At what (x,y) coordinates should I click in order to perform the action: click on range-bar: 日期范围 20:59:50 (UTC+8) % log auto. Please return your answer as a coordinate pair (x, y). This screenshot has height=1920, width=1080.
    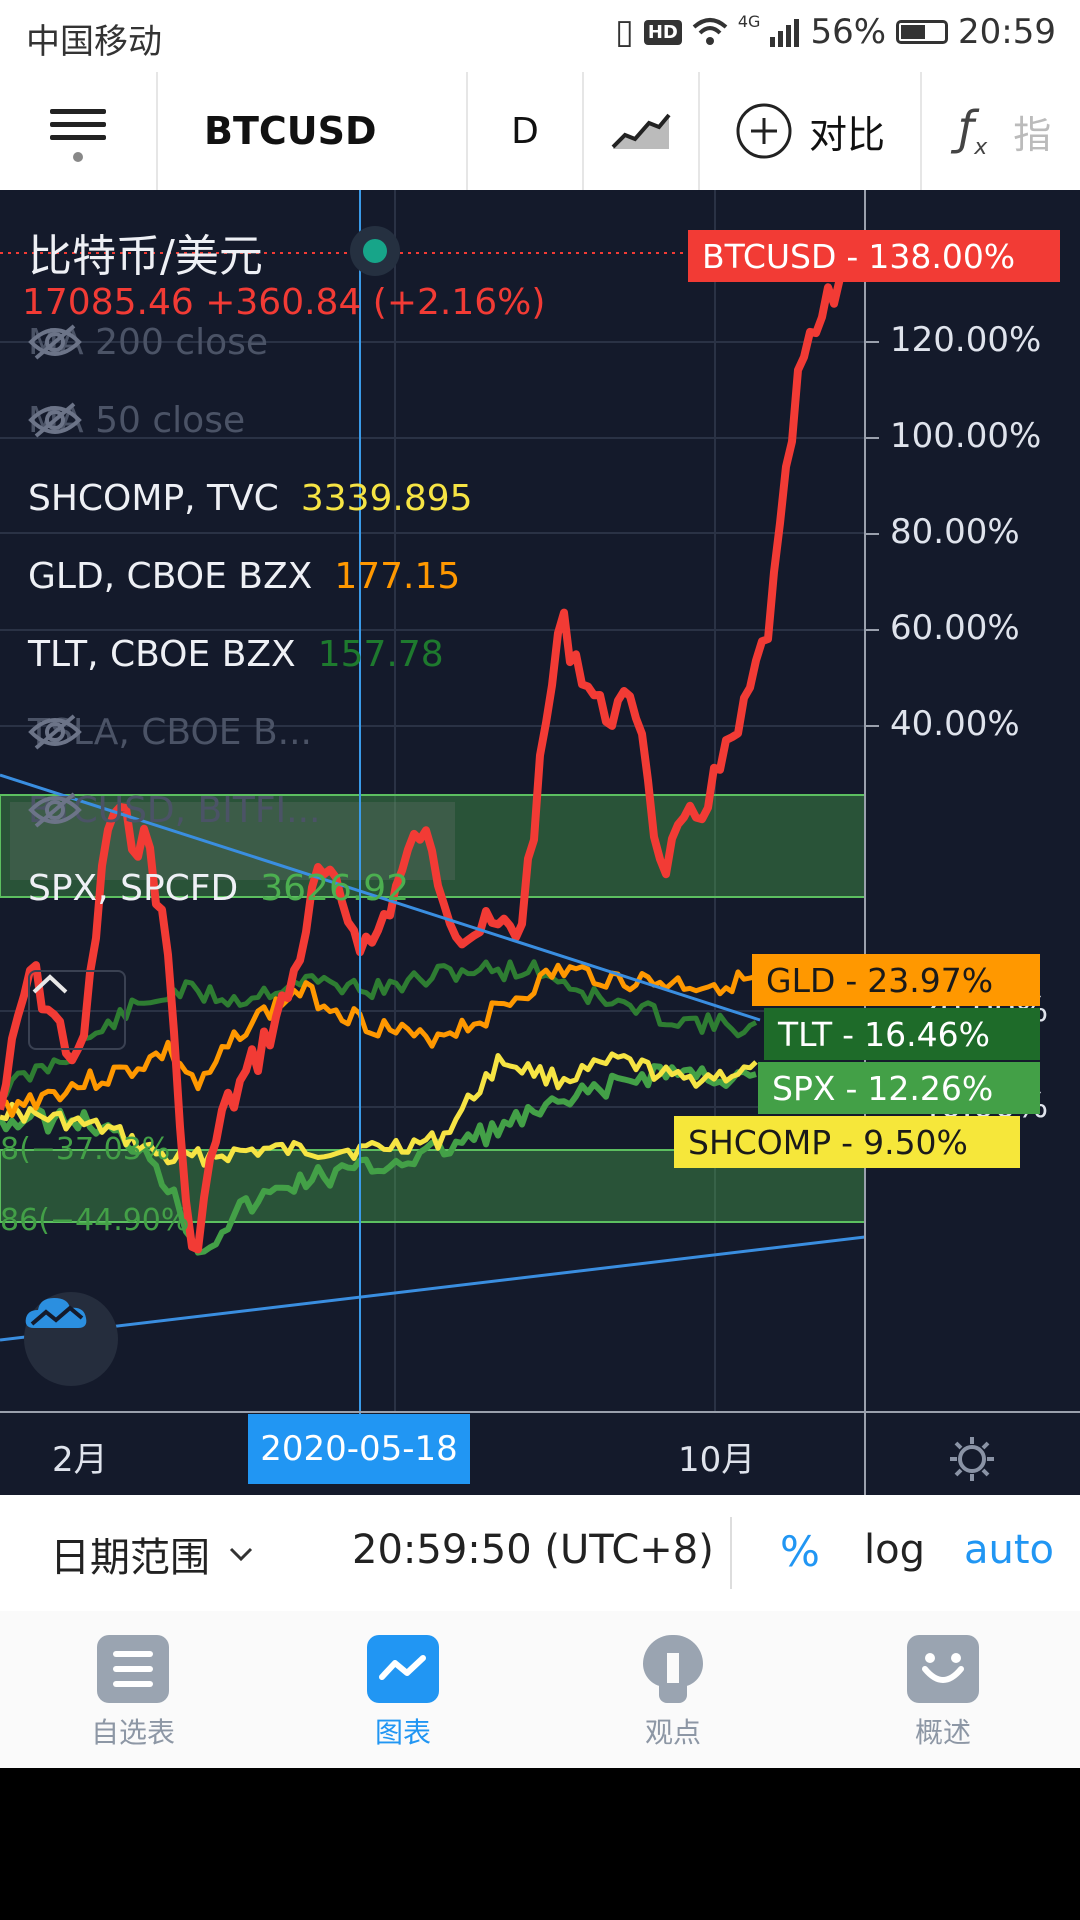
    Looking at the image, I should click on (540, 1553).